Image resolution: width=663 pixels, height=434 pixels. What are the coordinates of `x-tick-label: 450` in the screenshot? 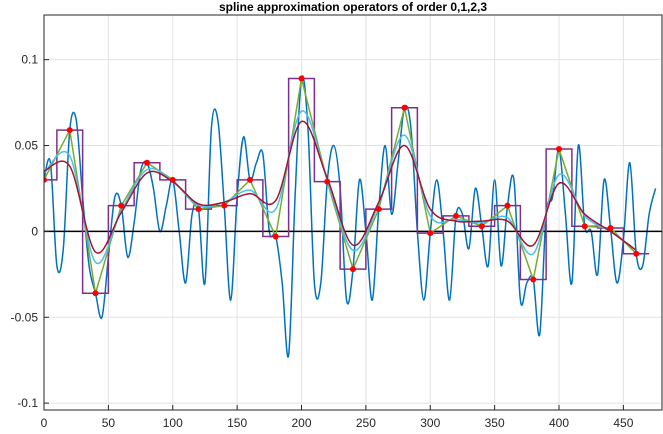 It's located at (623, 423).